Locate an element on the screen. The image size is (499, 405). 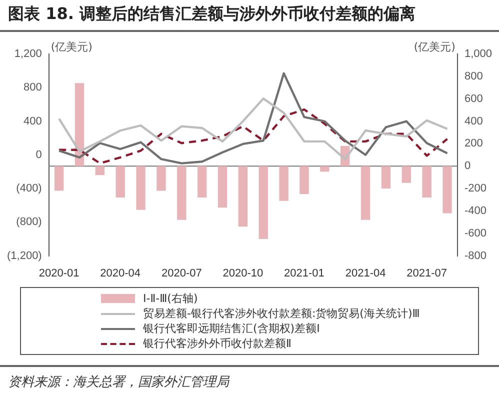
y2-tick-label: 0 is located at coordinates (467, 166).